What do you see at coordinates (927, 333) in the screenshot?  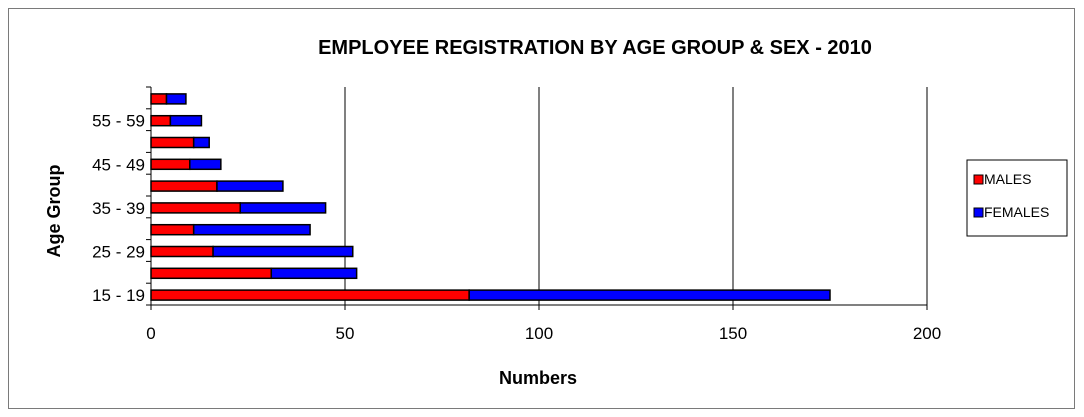 I see `x-tick-label: 200` at bounding box center [927, 333].